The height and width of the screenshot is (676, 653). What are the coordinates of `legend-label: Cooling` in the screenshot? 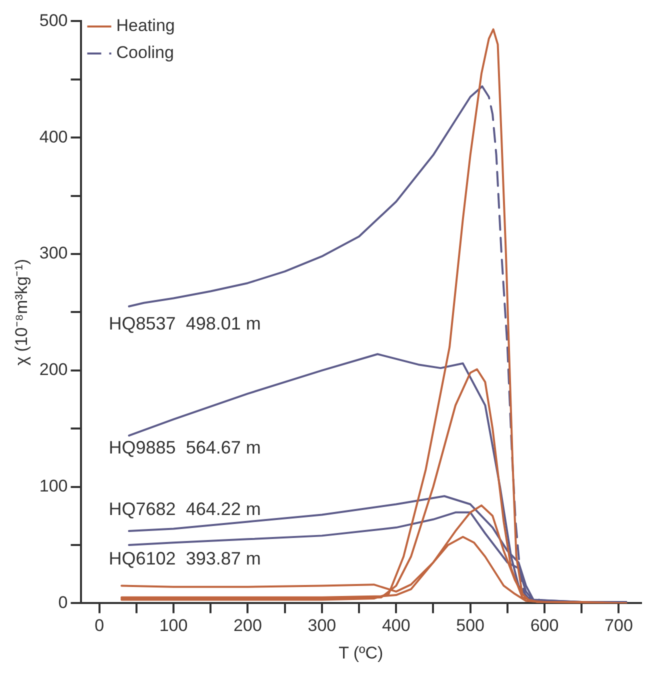 It's located at (145, 52).